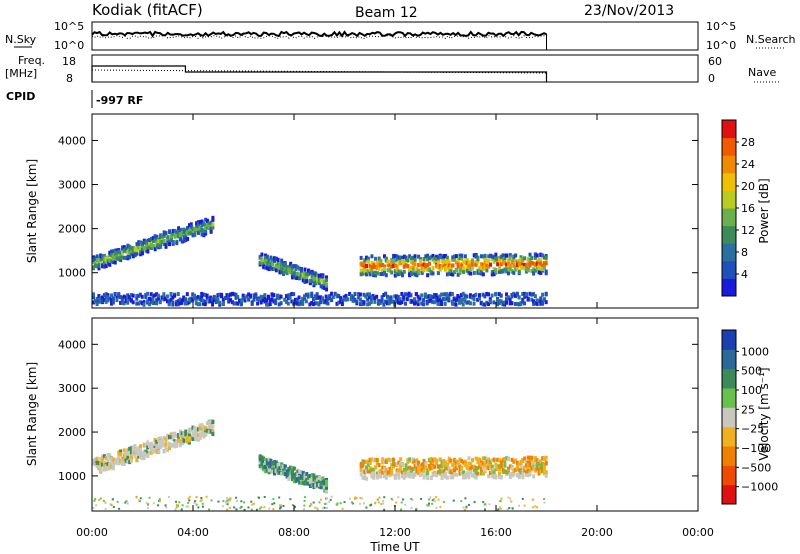 This screenshot has width=800, height=554. What do you see at coordinates (597, 532) in the screenshot?
I see `x-tick-label: 20:00` at bounding box center [597, 532].